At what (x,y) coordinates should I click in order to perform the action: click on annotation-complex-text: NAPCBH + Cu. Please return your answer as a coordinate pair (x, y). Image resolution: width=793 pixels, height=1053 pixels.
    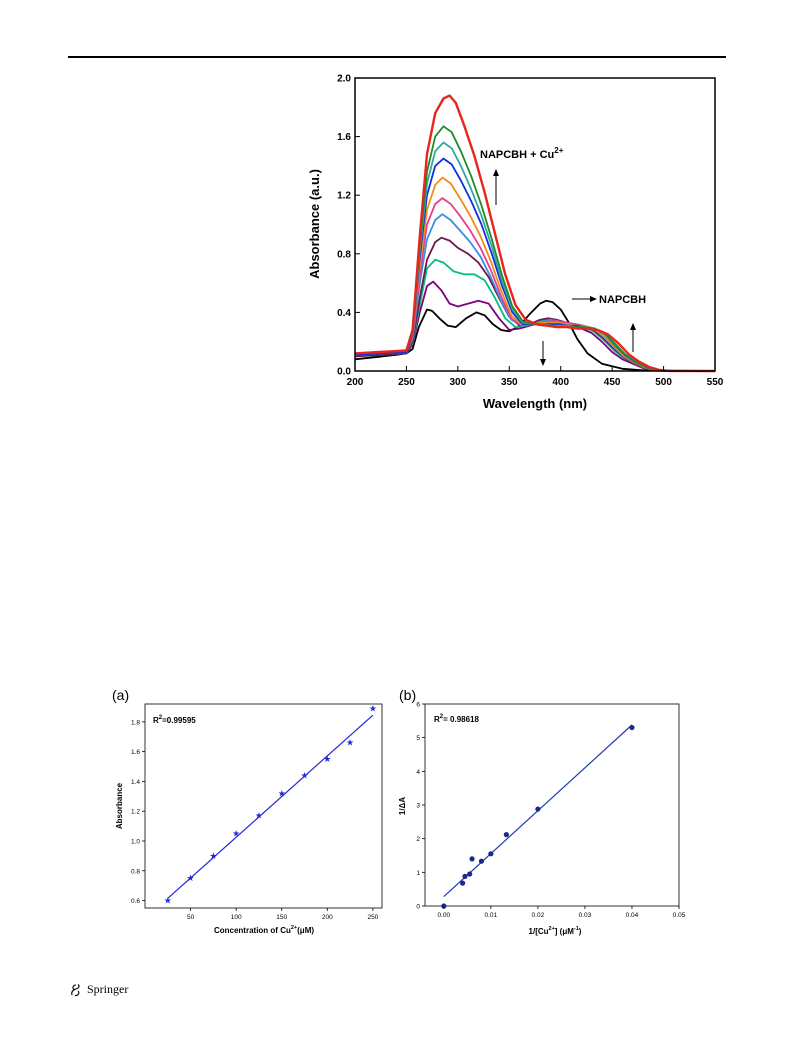
    Looking at the image, I should click on (517, 155).